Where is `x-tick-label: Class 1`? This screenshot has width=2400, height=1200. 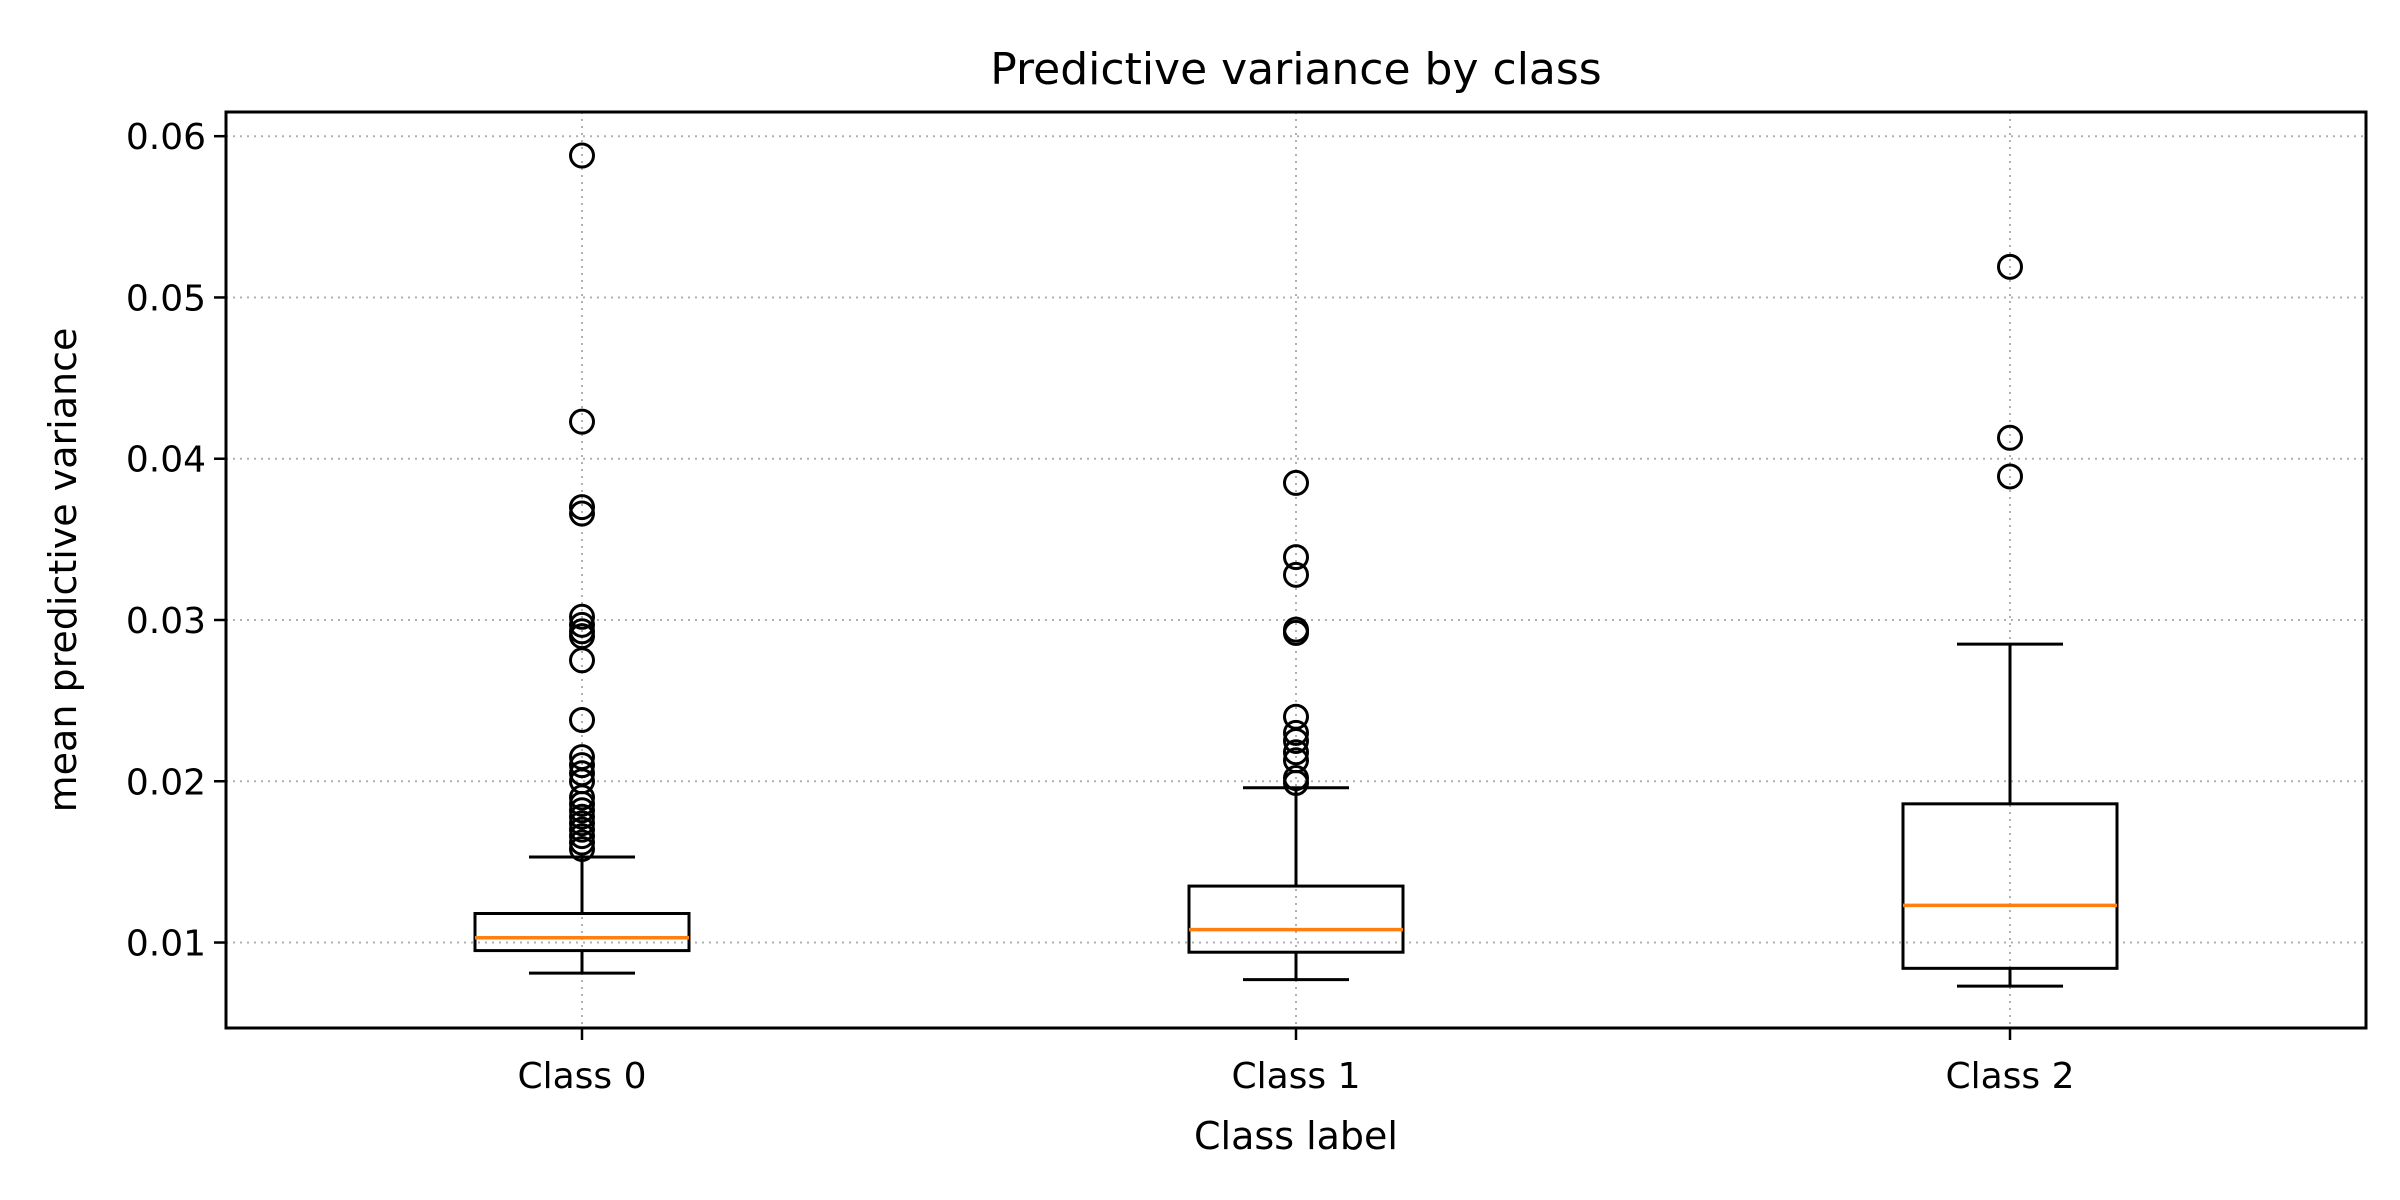
x-tick-label: Class 1 is located at coordinates (1295, 1076).